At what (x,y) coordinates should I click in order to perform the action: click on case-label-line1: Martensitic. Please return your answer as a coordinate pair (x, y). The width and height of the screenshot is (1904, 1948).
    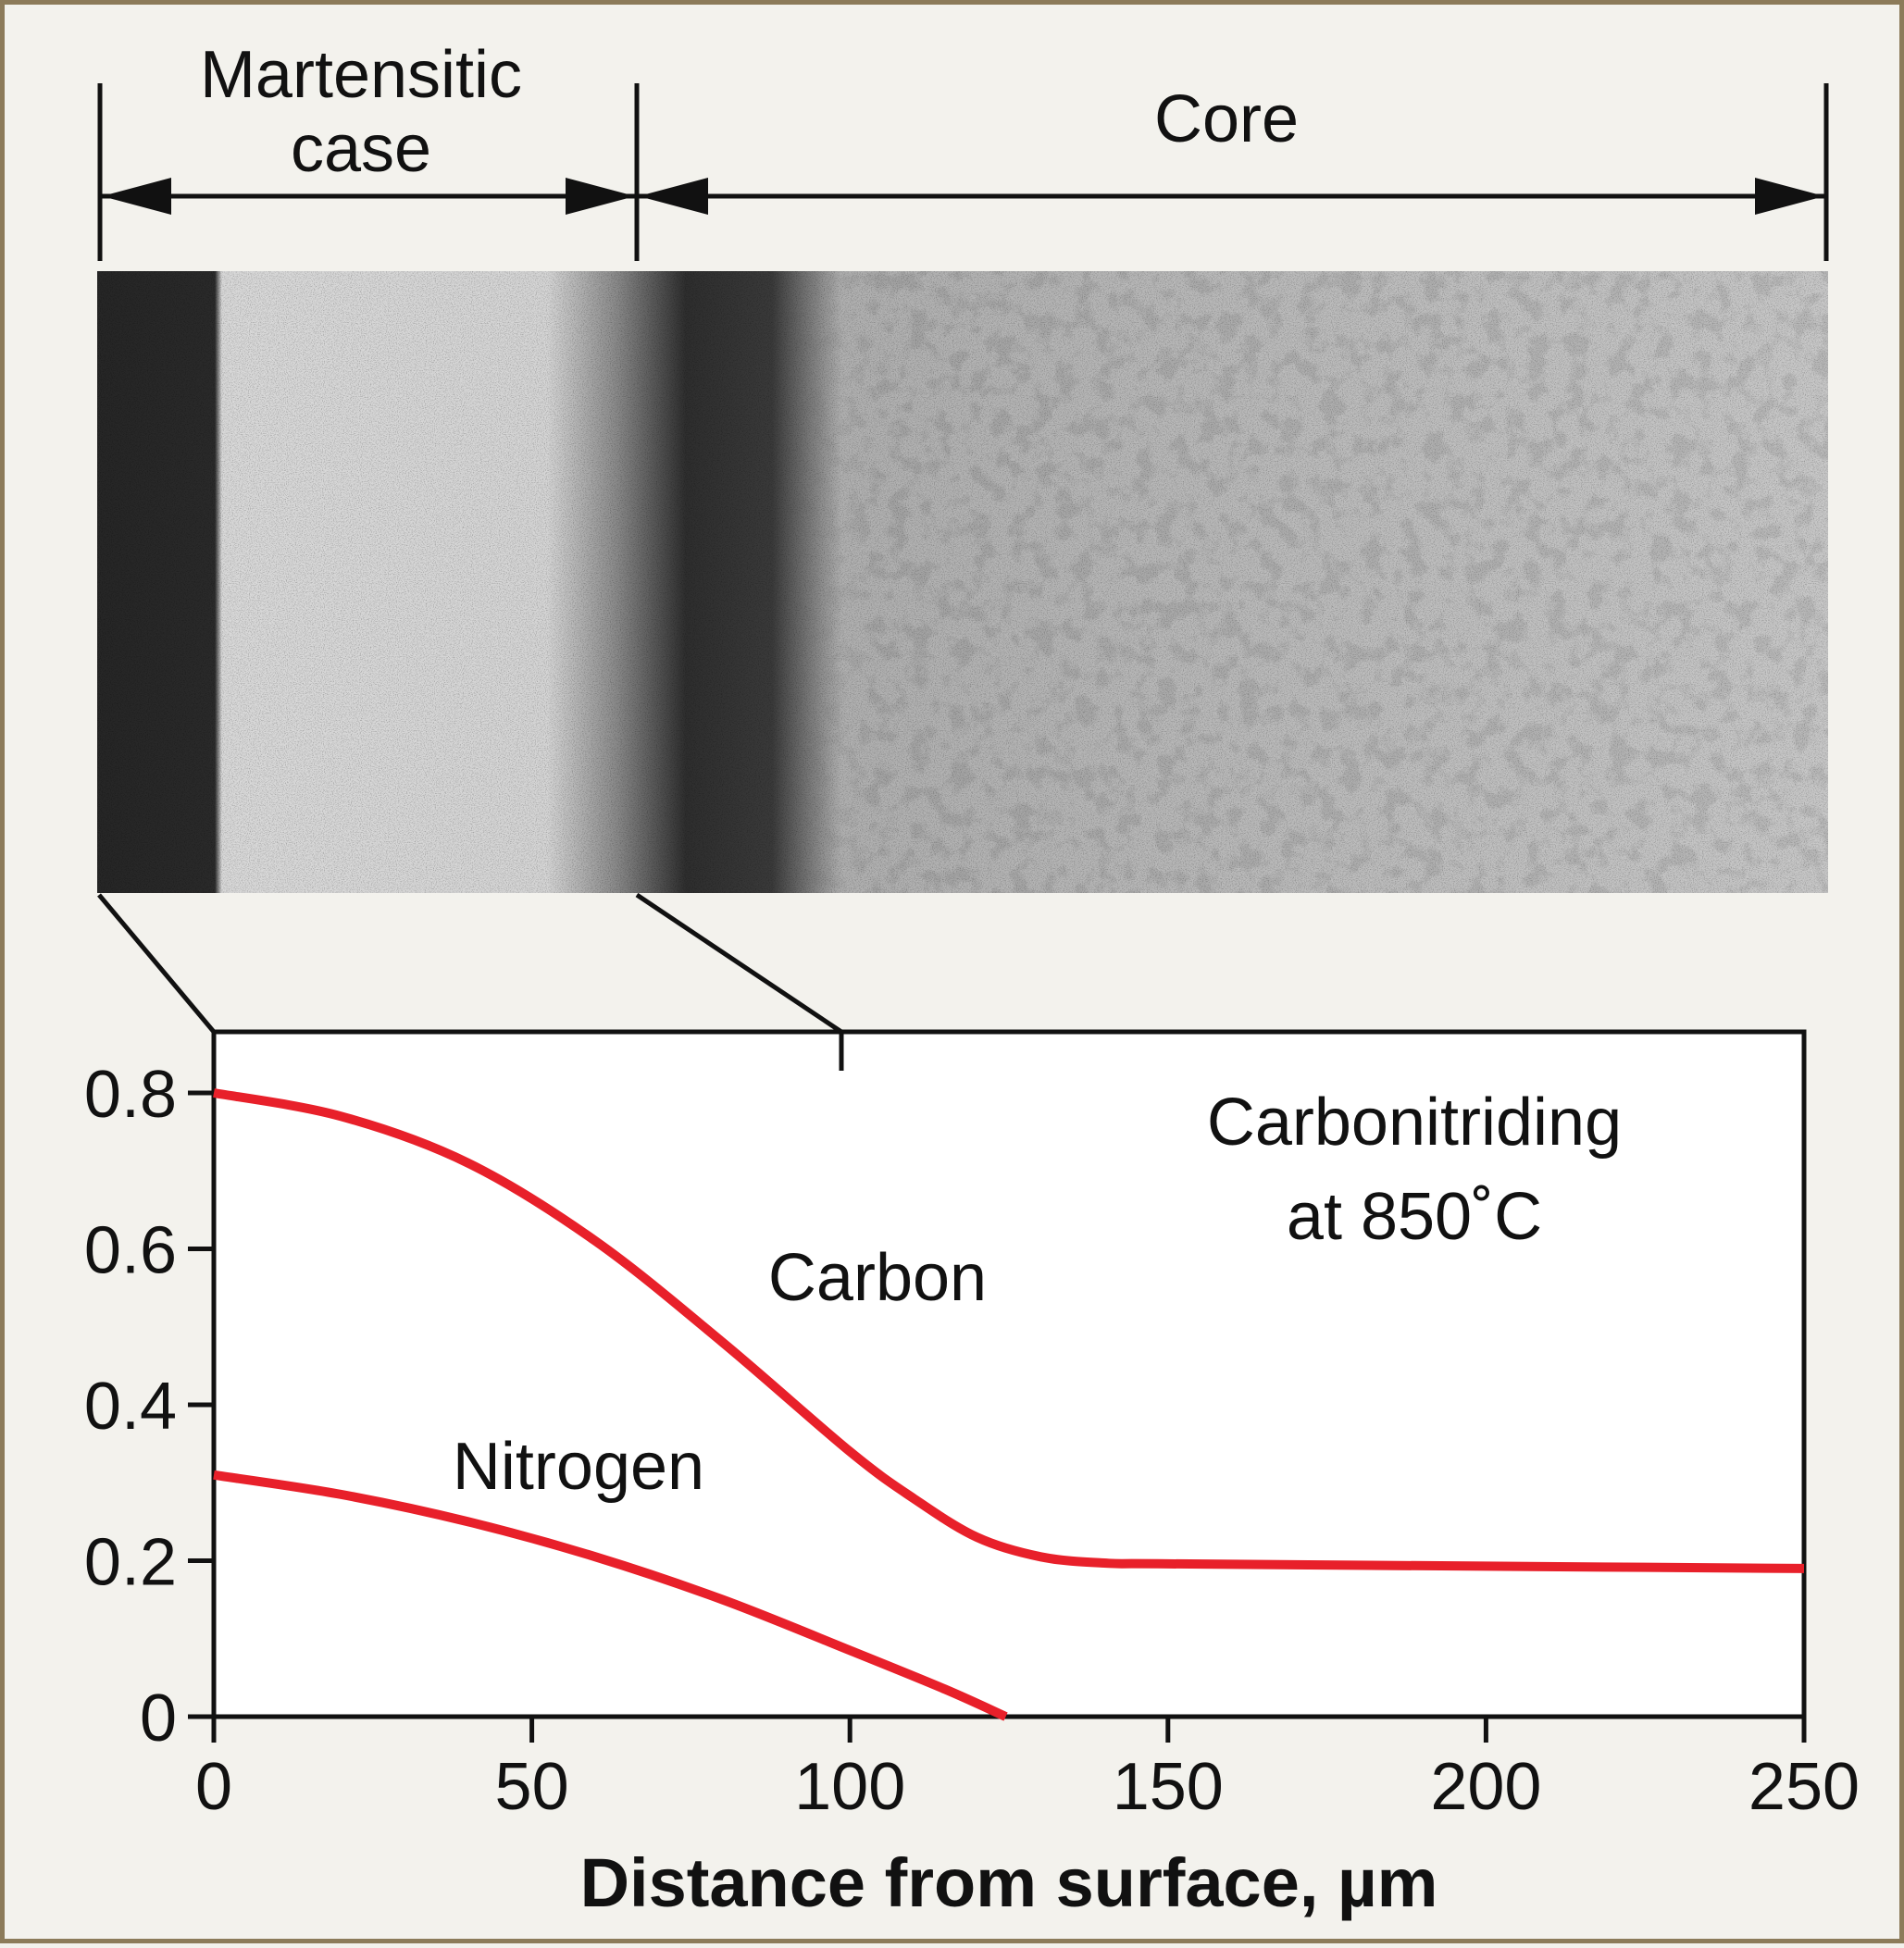
    Looking at the image, I should click on (361, 75).